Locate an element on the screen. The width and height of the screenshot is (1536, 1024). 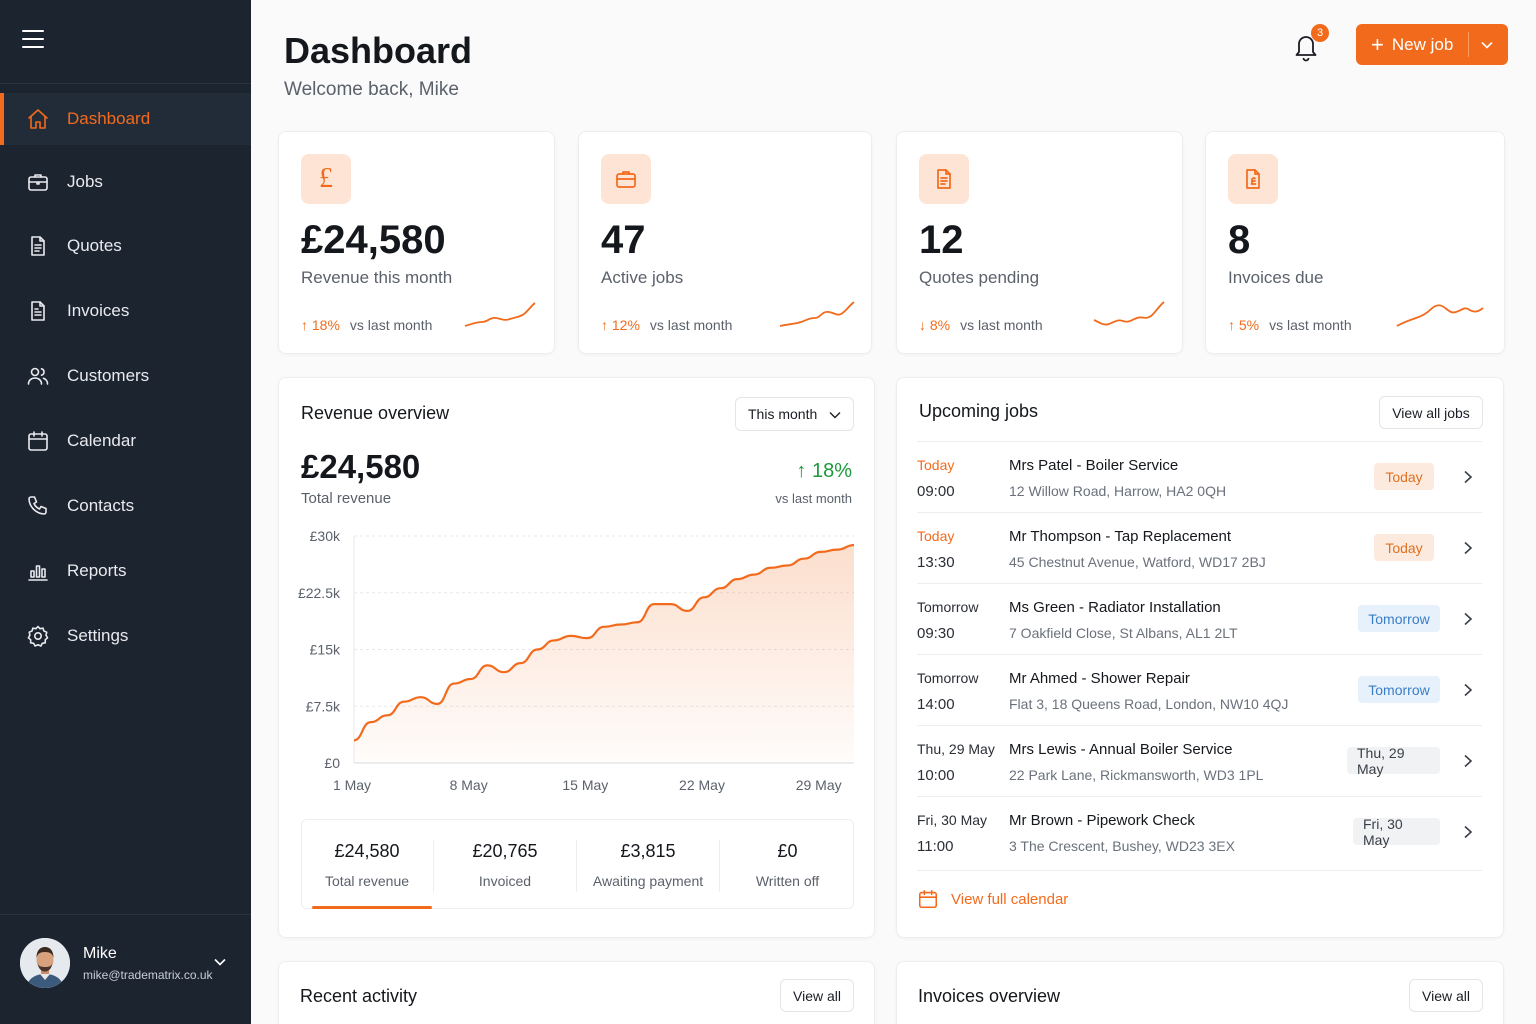
sidebar-item-jobs: Jobs is located at coordinates (125, 182).